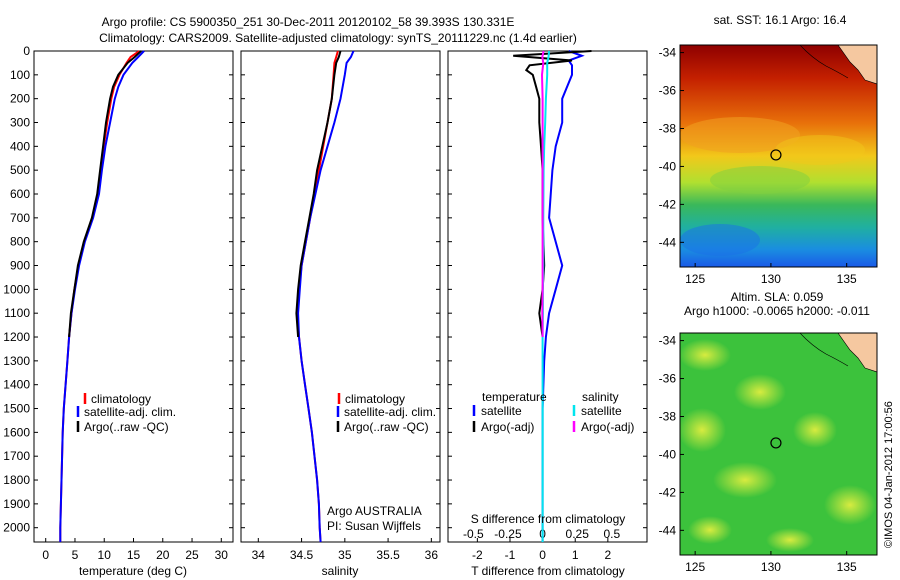 This screenshot has width=900, height=580. What do you see at coordinates (133, 571) in the screenshot?
I see `temperature-xlabel: temperature (deg C)` at bounding box center [133, 571].